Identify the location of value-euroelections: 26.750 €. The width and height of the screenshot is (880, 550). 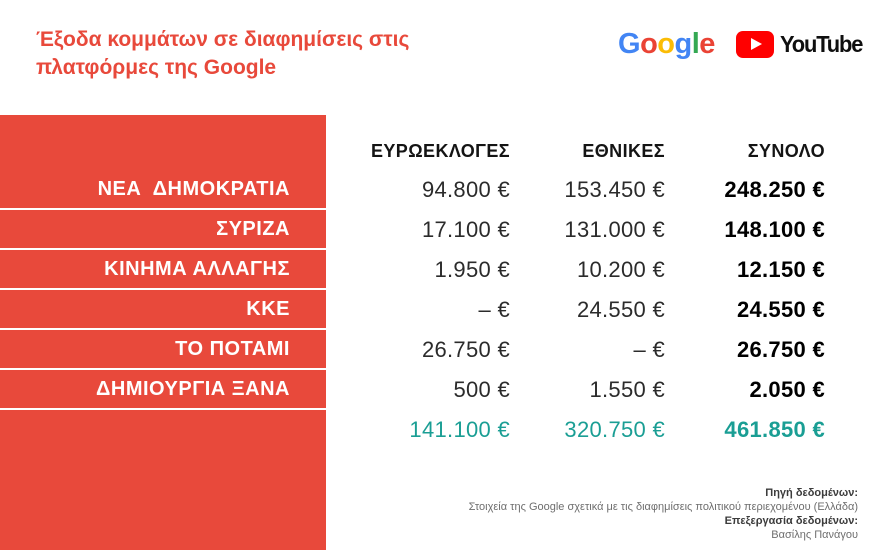
(465, 349).